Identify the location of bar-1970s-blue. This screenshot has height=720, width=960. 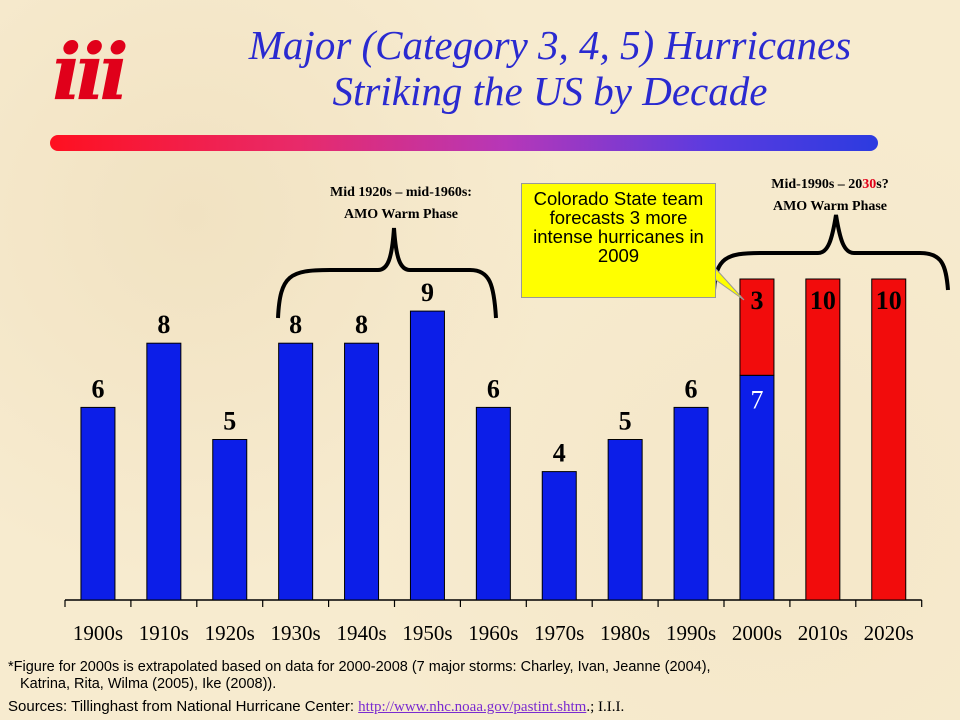
(559, 536).